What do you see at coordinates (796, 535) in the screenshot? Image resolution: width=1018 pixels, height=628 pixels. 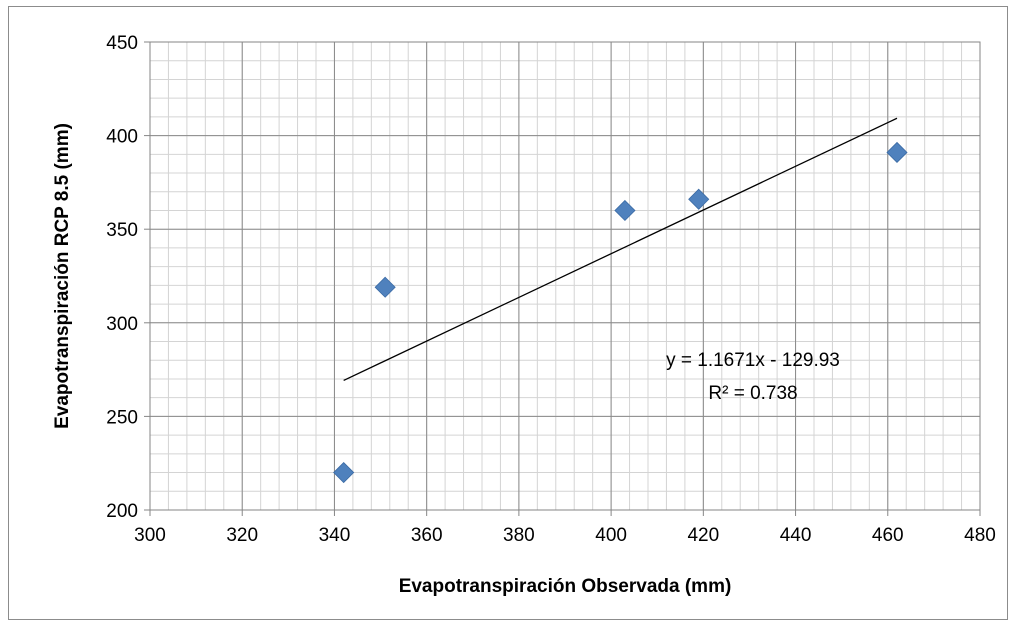 I see `x-tick-label: 440` at bounding box center [796, 535].